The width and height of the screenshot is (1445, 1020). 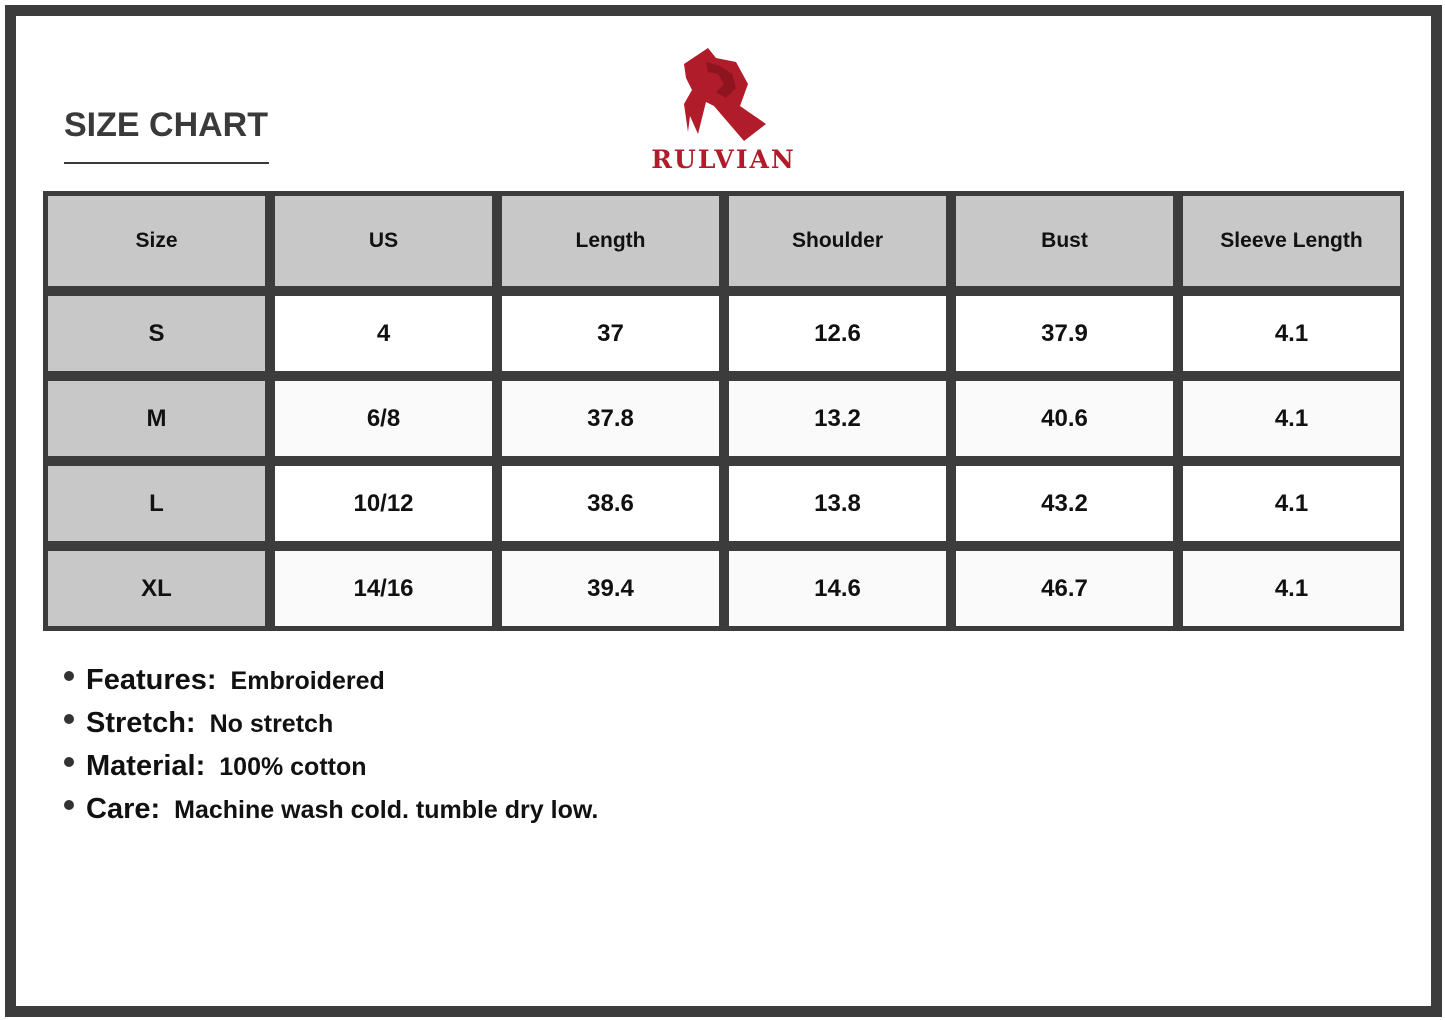 I want to click on feature-value: No stretch, so click(x=271, y=724).